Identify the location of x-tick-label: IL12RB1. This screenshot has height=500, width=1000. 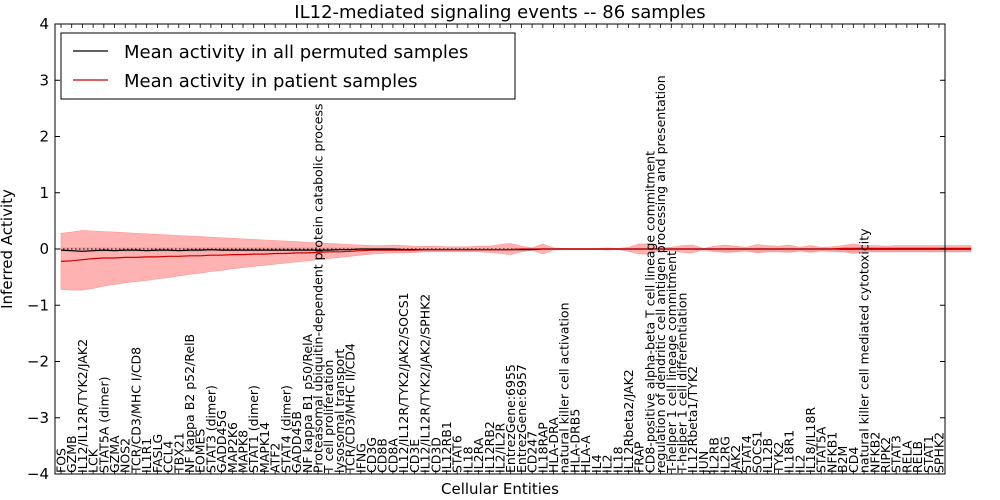
(446, 447).